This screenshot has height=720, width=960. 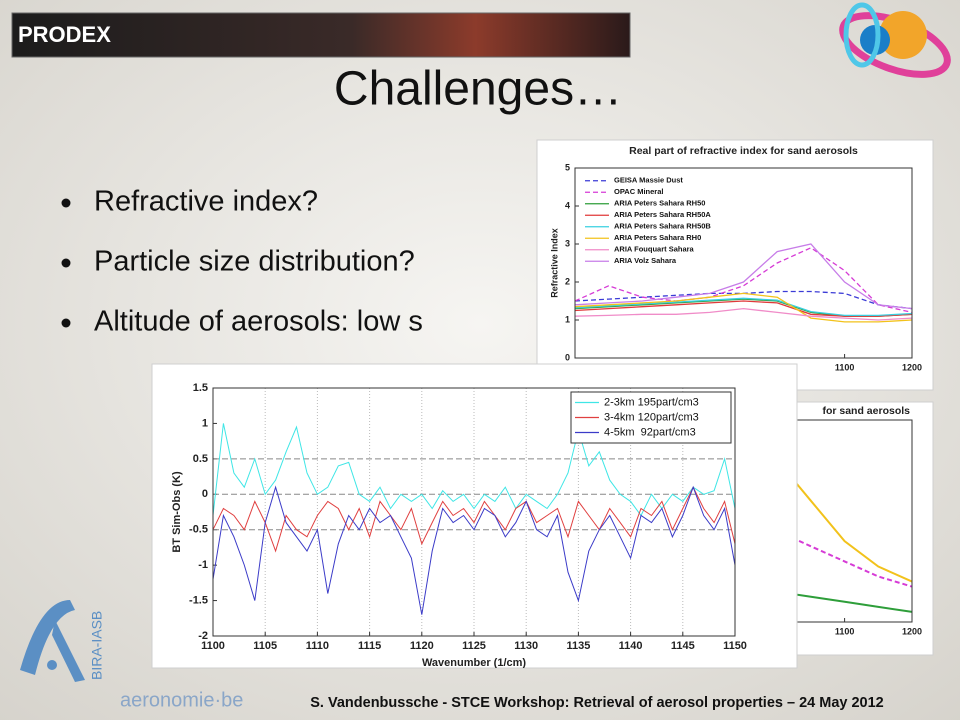 What do you see at coordinates (200, 388) in the screenshot?
I see `y-tick-label: 1.5` at bounding box center [200, 388].